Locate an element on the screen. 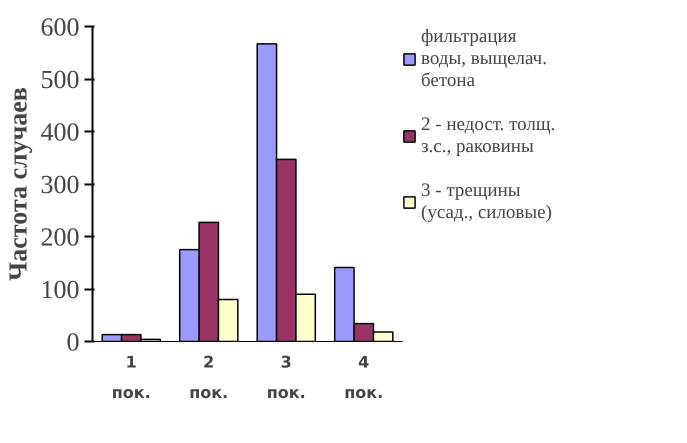  y-tick-label: 400 is located at coordinates (60, 132).